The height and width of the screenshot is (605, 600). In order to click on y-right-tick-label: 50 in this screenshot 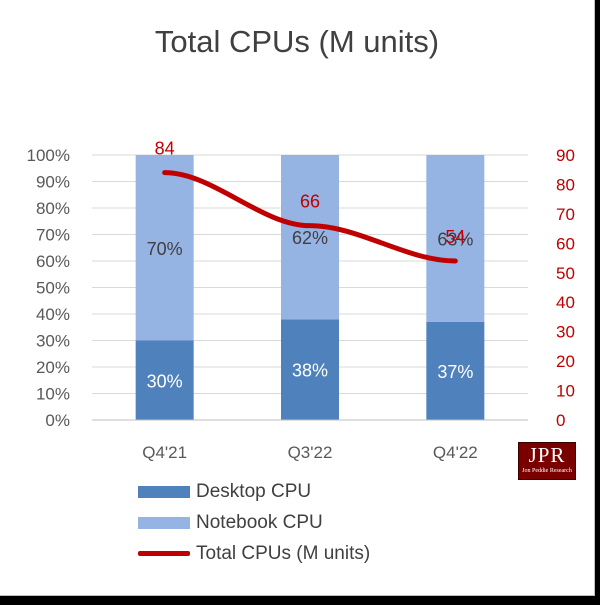, I will do `click(565, 273)`.